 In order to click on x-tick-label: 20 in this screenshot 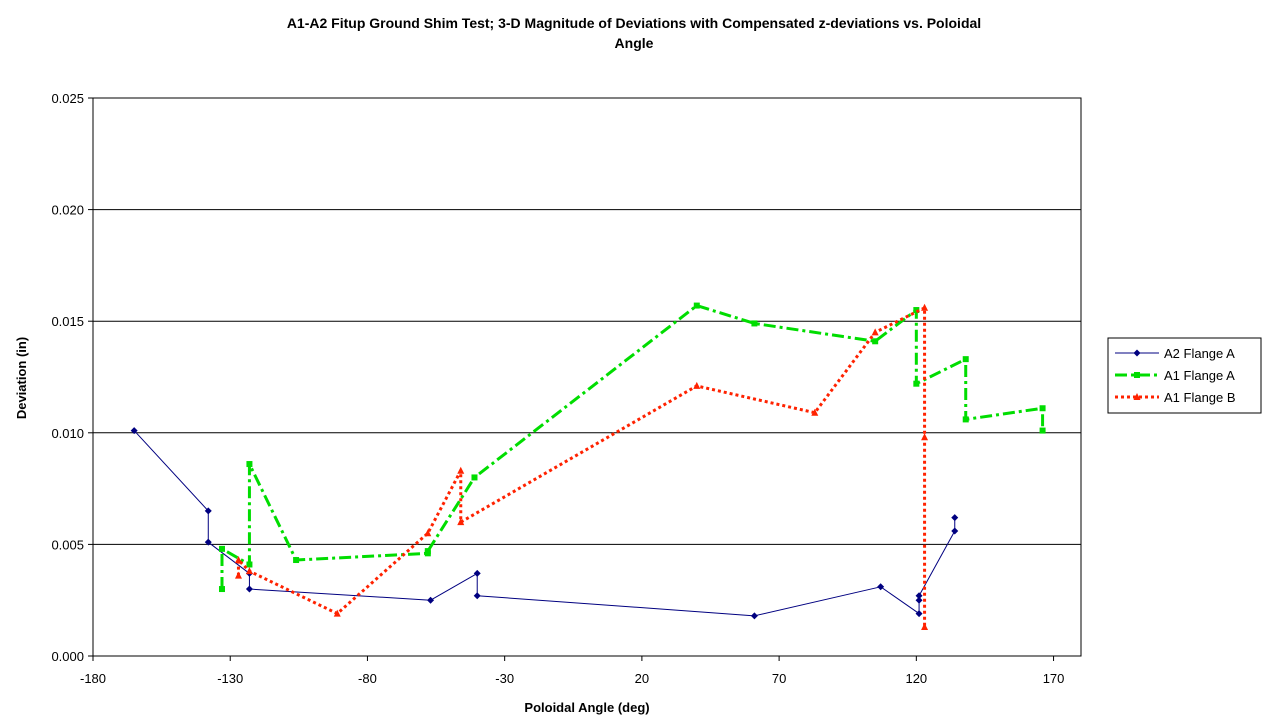, I will do `click(642, 678)`.